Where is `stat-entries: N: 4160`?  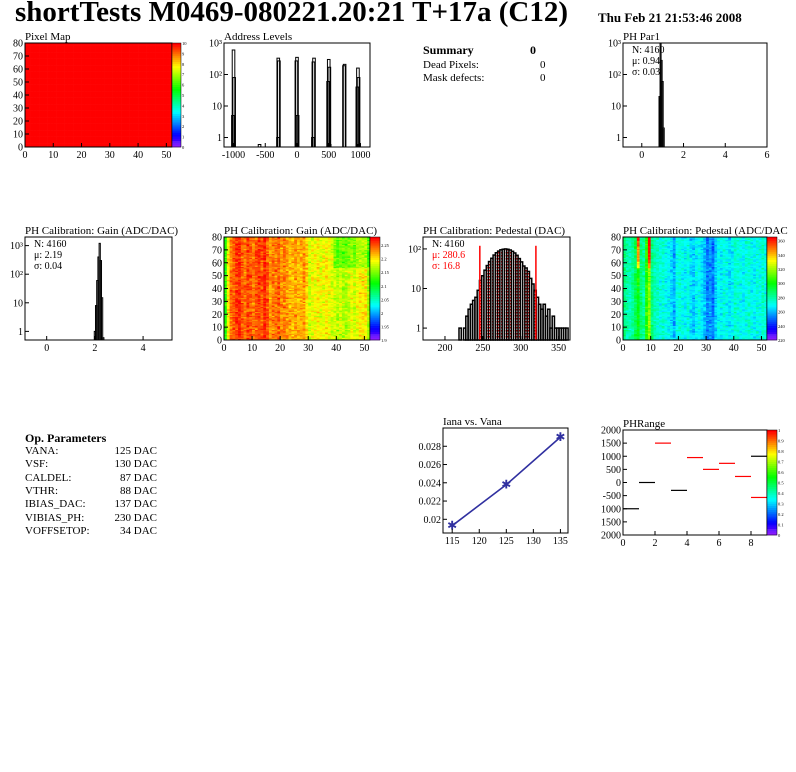
stat-entries: N: 4160 is located at coordinates (648, 50).